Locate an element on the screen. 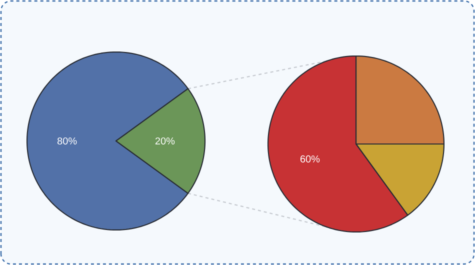 This screenshot has height=265, width=475. data-label: 60% is located at coordinates (310, 158).